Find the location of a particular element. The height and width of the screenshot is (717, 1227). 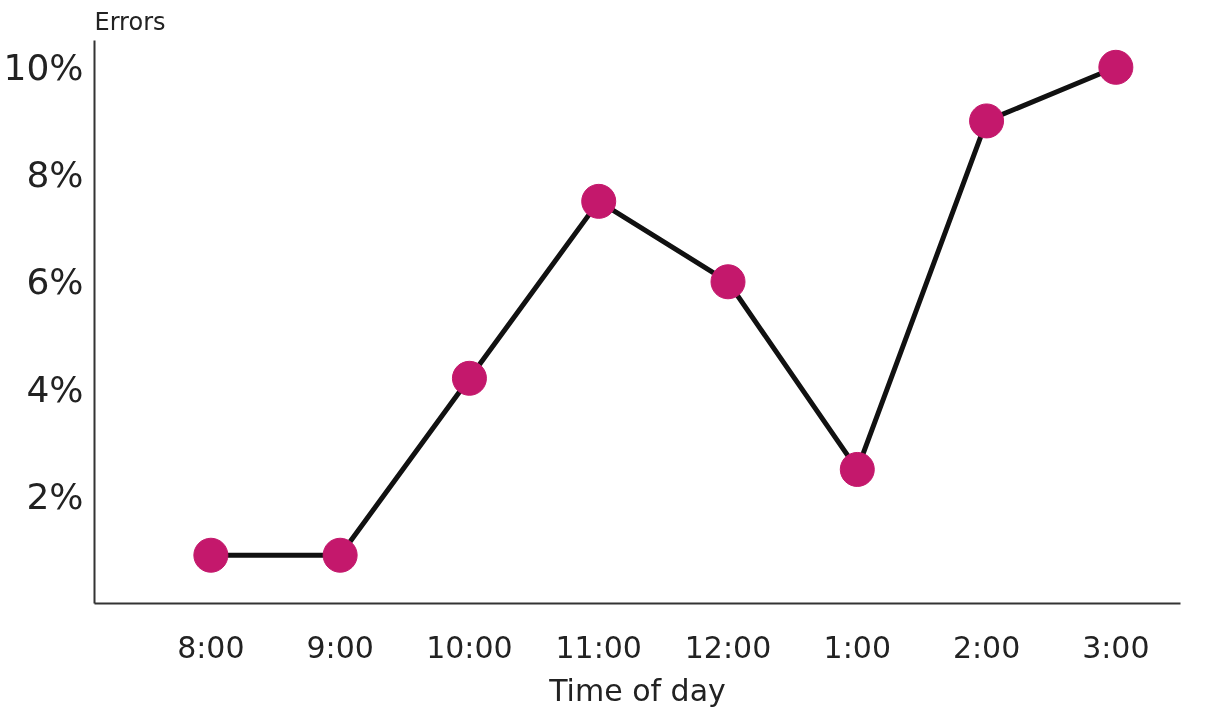

x-tick-label: 10:00 is located at coordinates (469, 647).